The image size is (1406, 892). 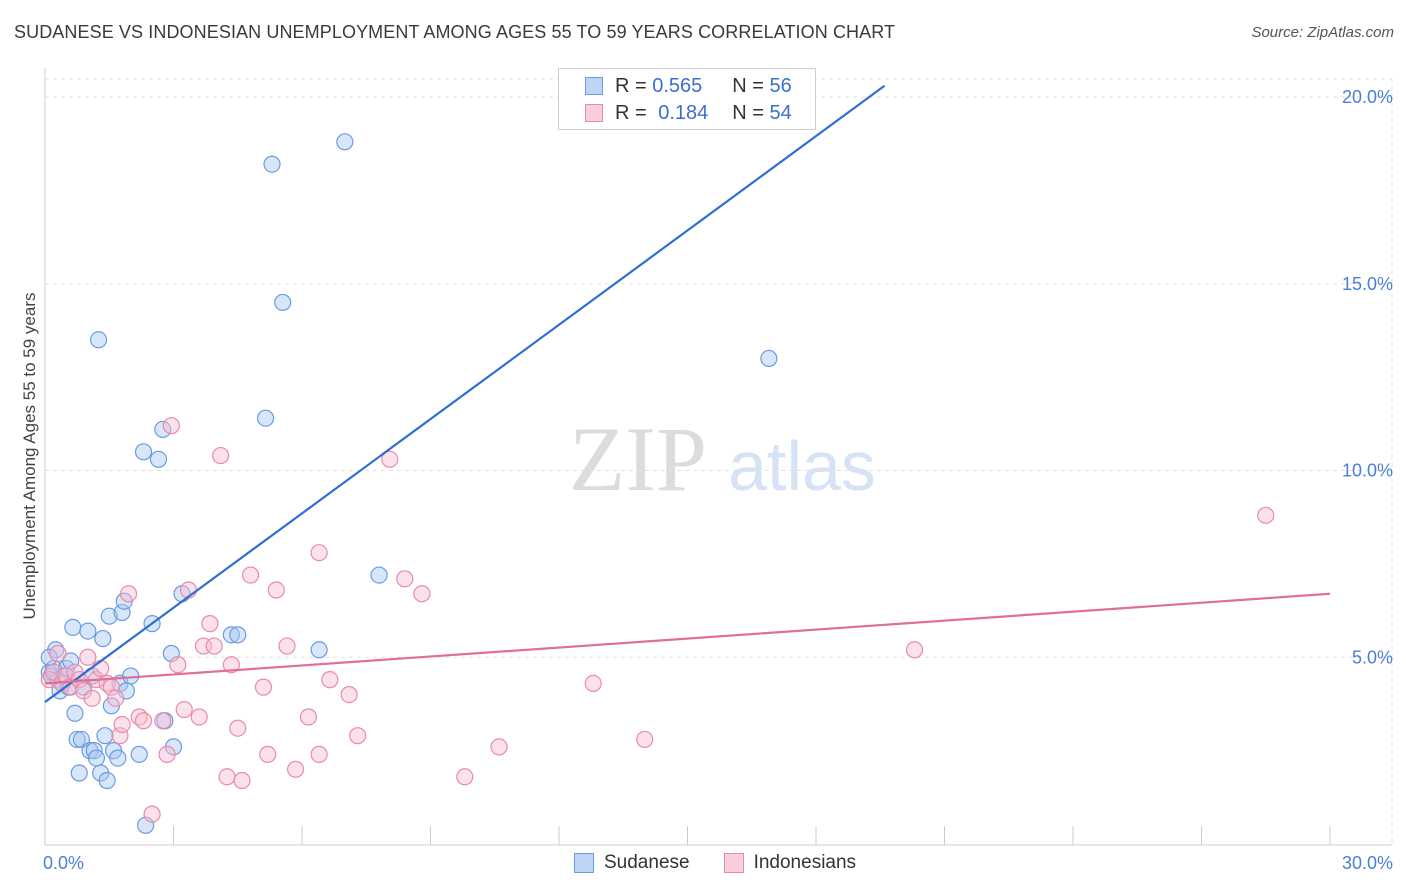 What do you see at coordinates (780, 112) in the screenshot?
I see `legend-n-value: 54` at bounding box center [780, 112].